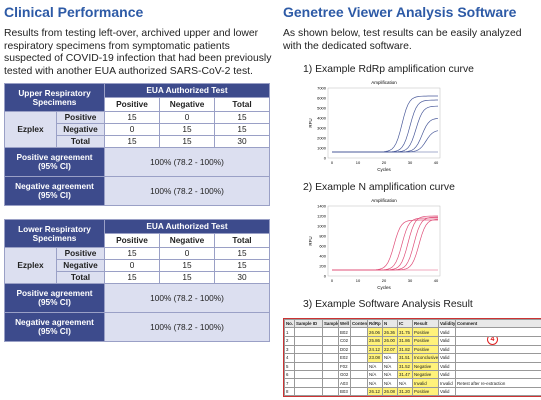 This screenshot has width=541, height=400. Describe the element at coordinates (289, 358) in the screenshot. I see `result-cell: 4` at that location.